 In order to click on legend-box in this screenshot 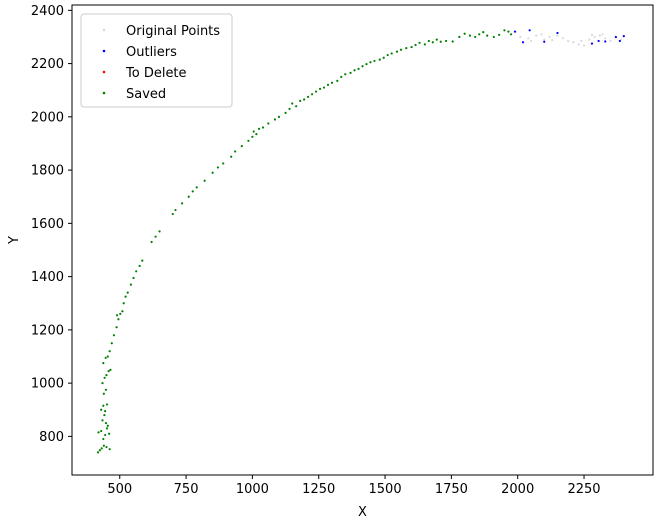, I will do `click(156, 60)`.